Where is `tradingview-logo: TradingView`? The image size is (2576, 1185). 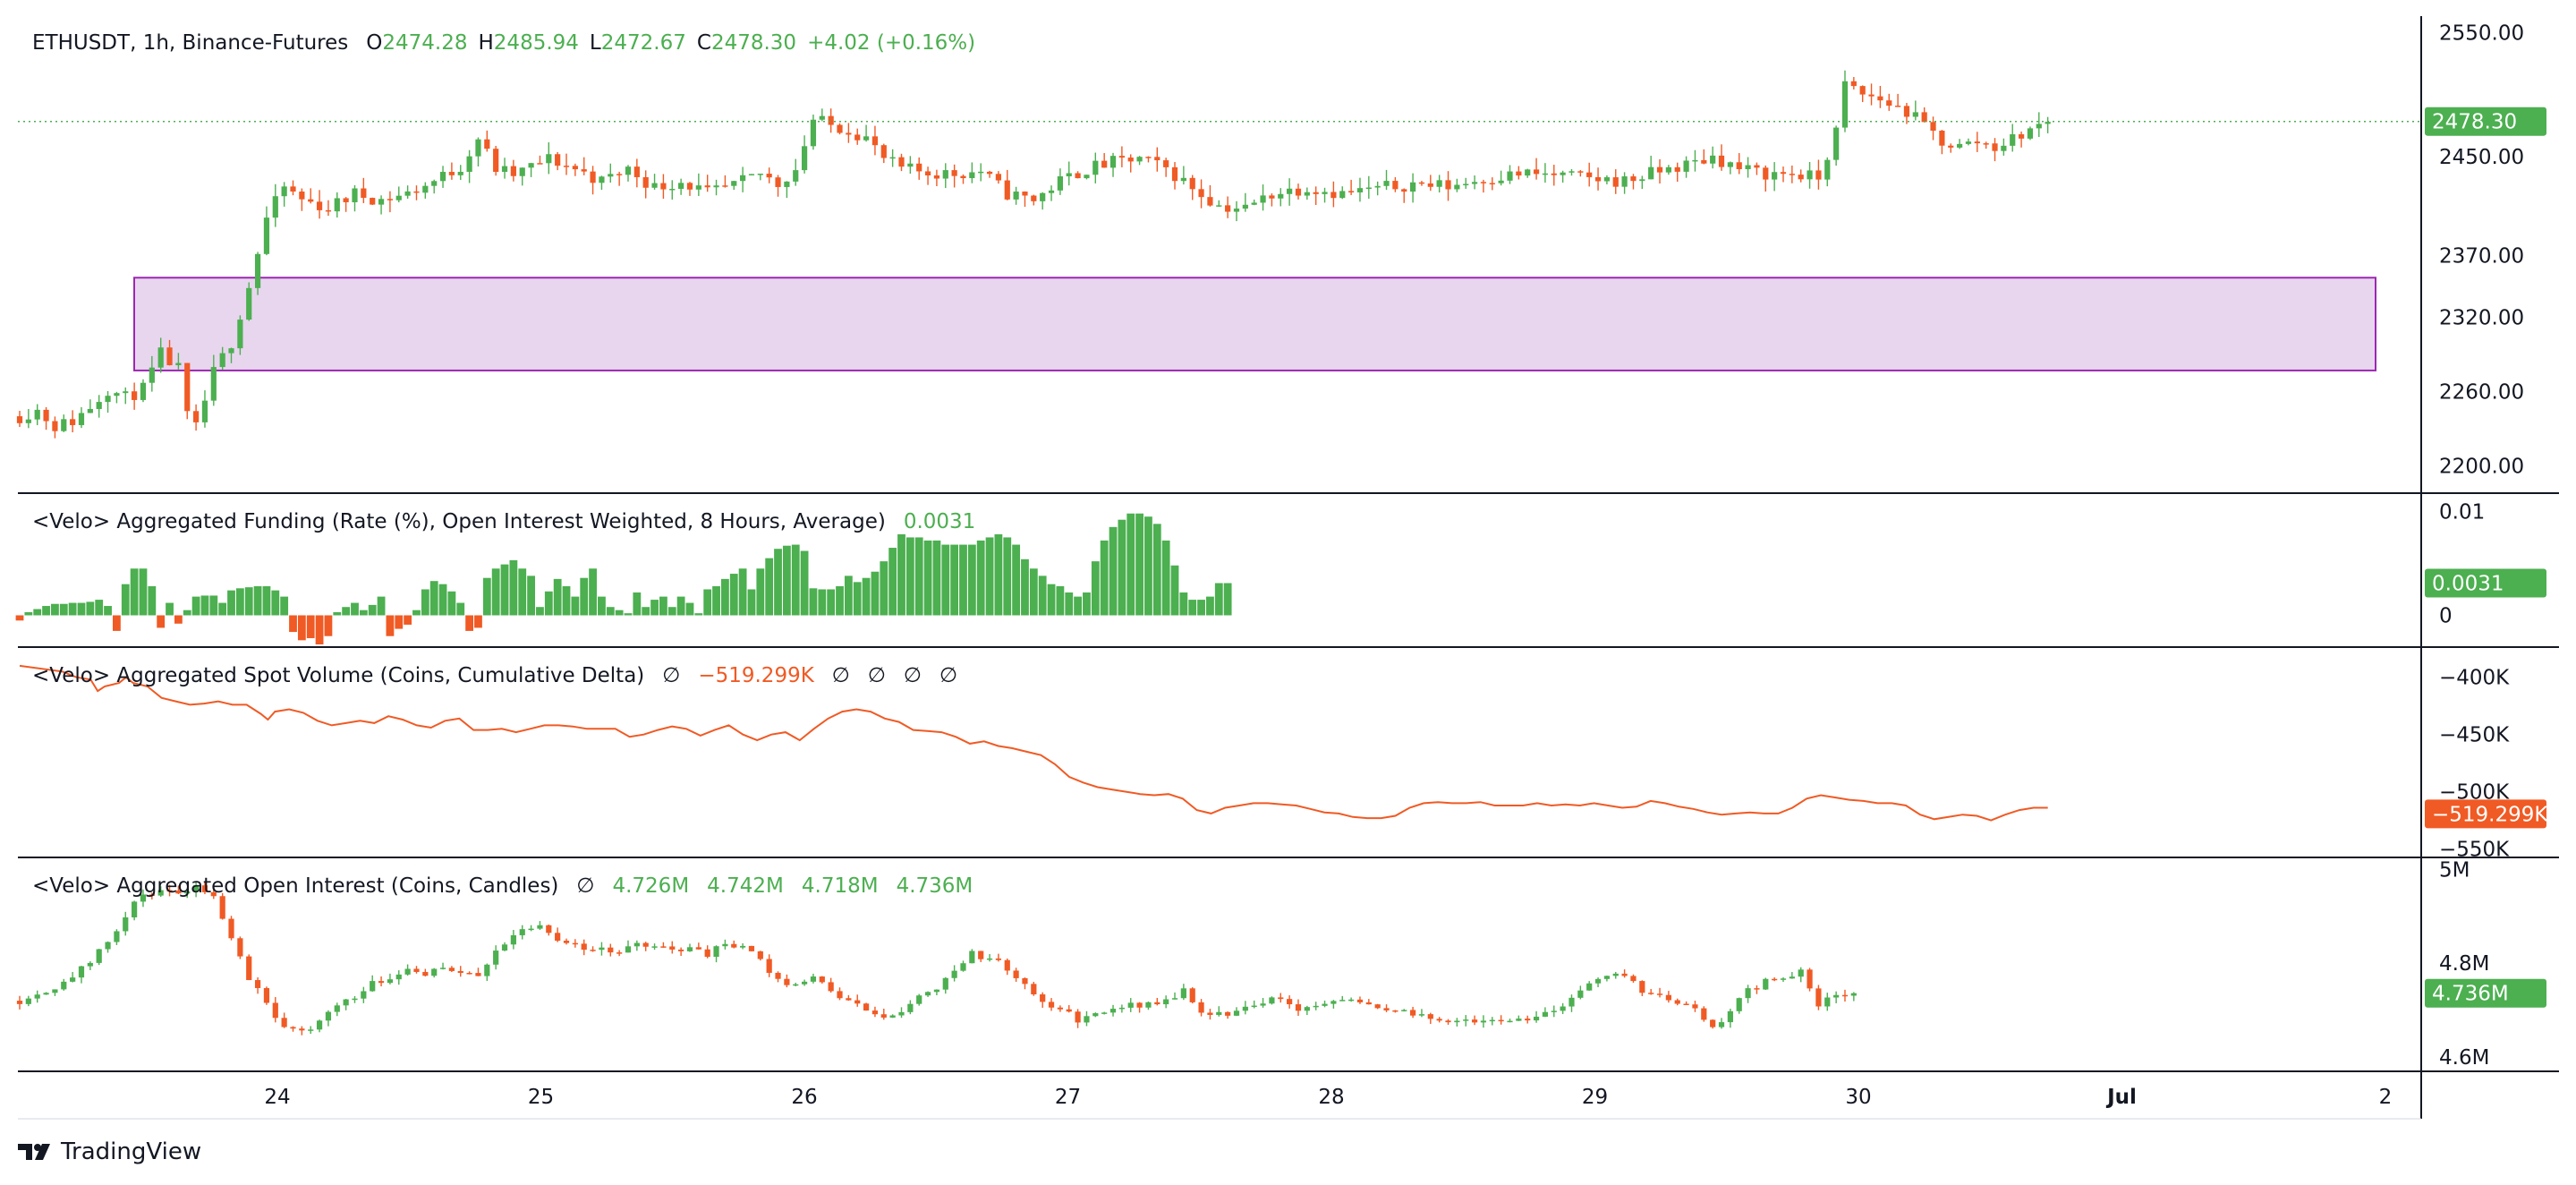
tradingview-logo: TradingView is located at coordinates (109, 1152).